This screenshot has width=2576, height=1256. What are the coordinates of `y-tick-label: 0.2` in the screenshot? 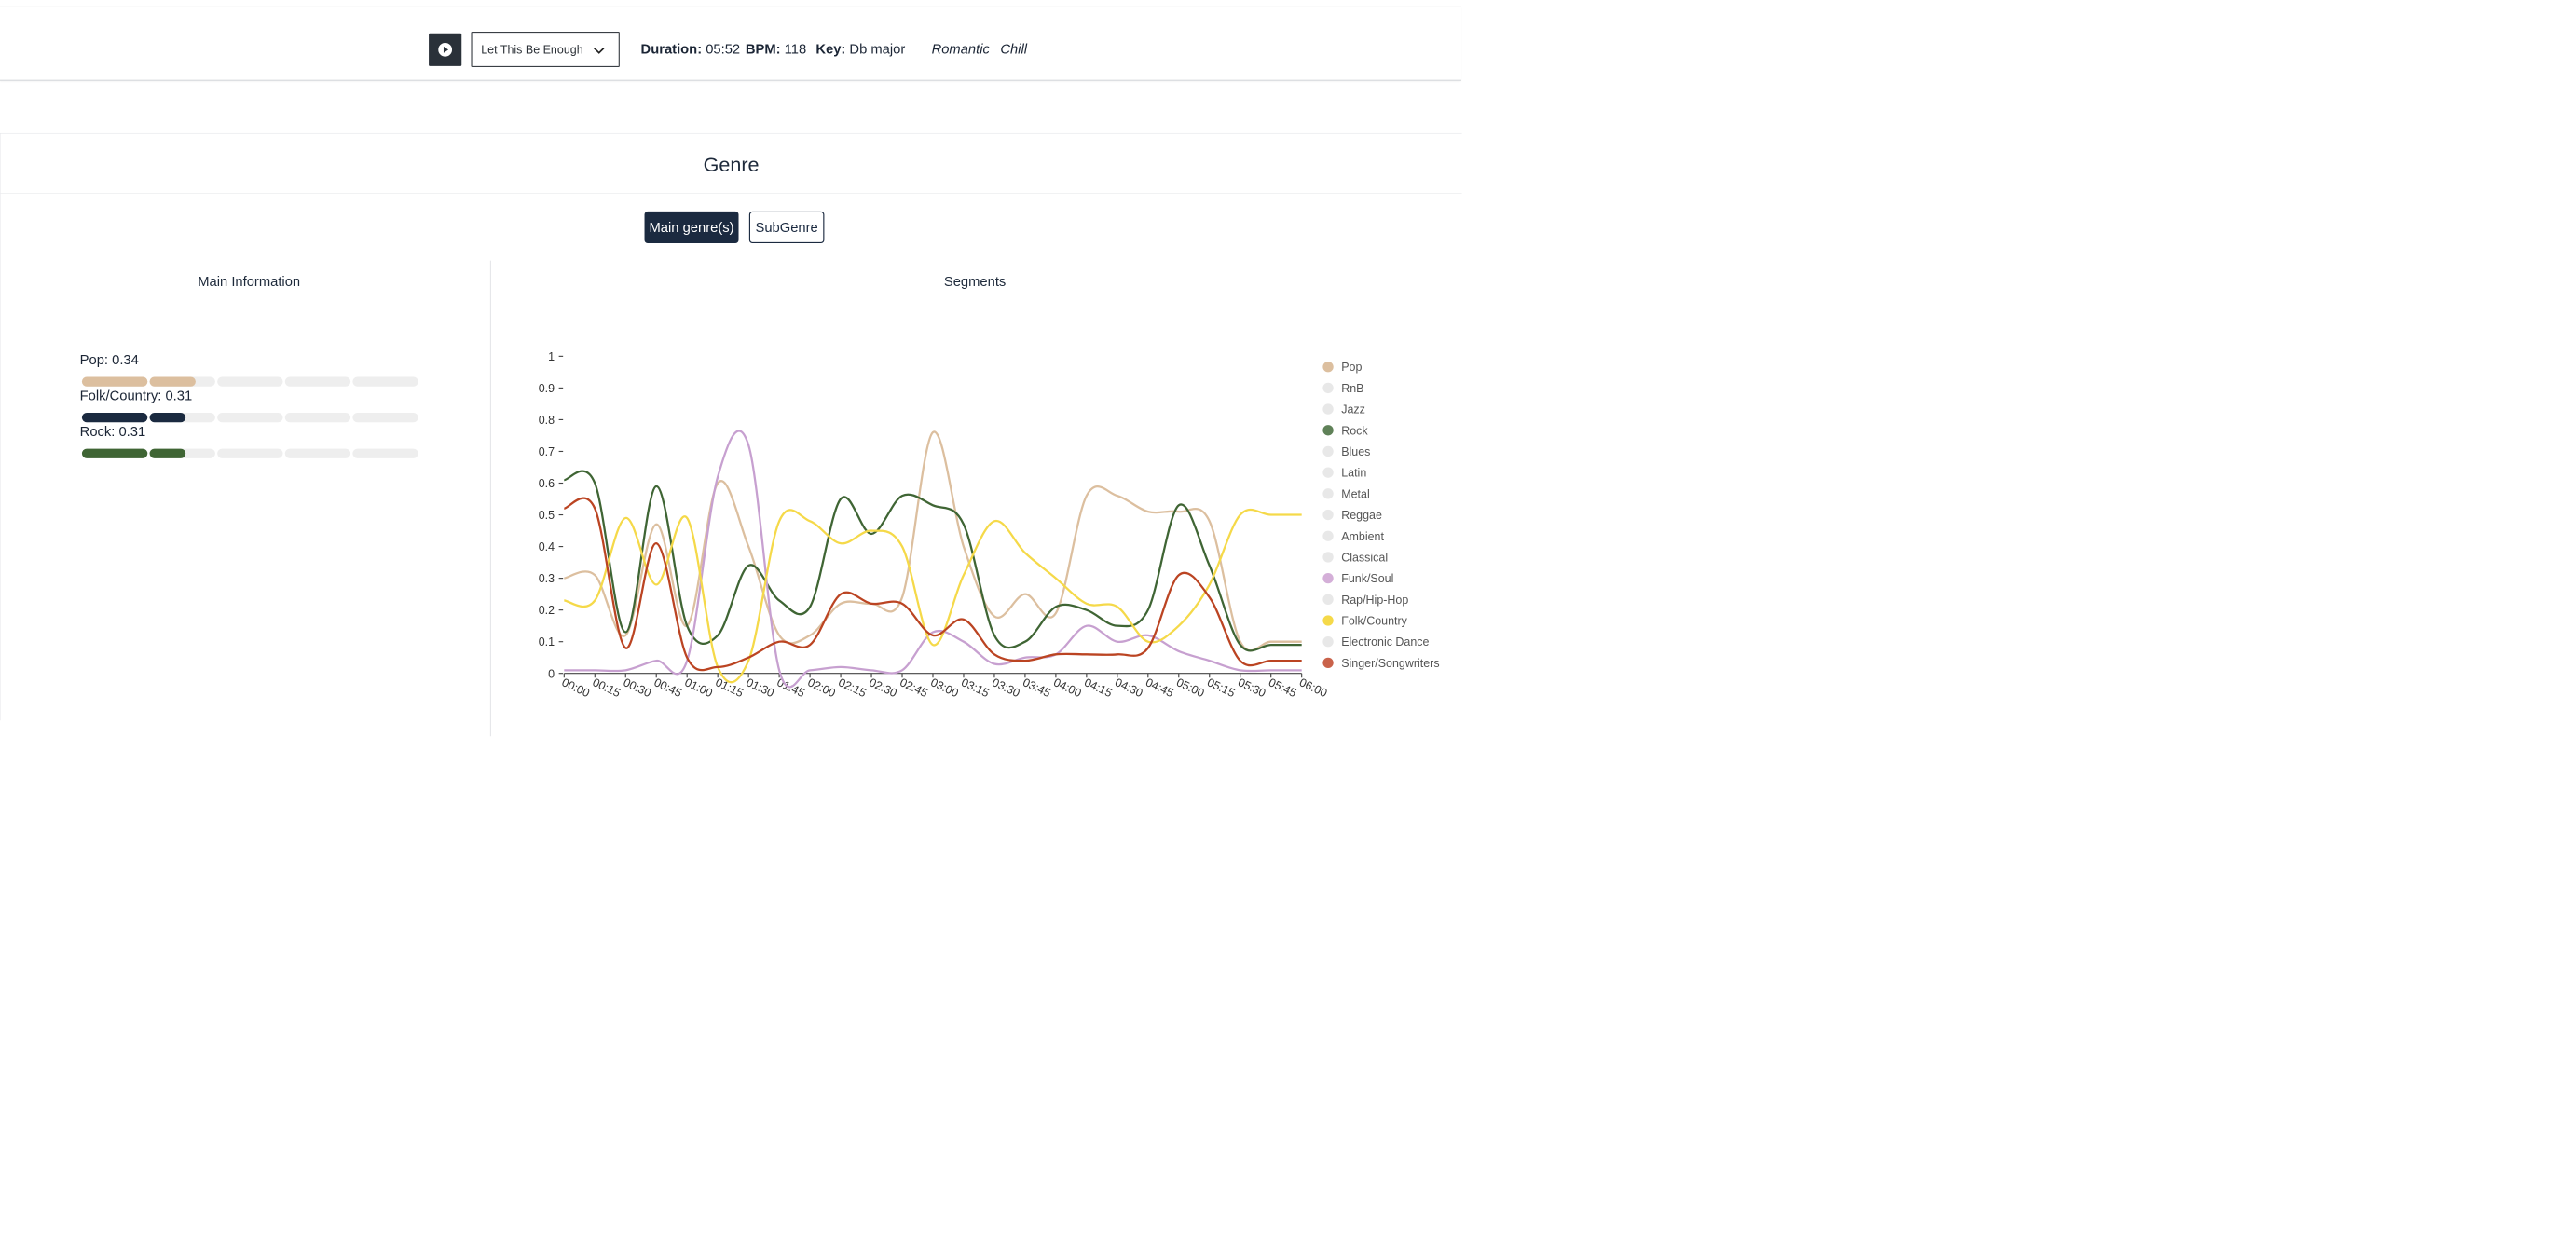 It's located at (547, 611).